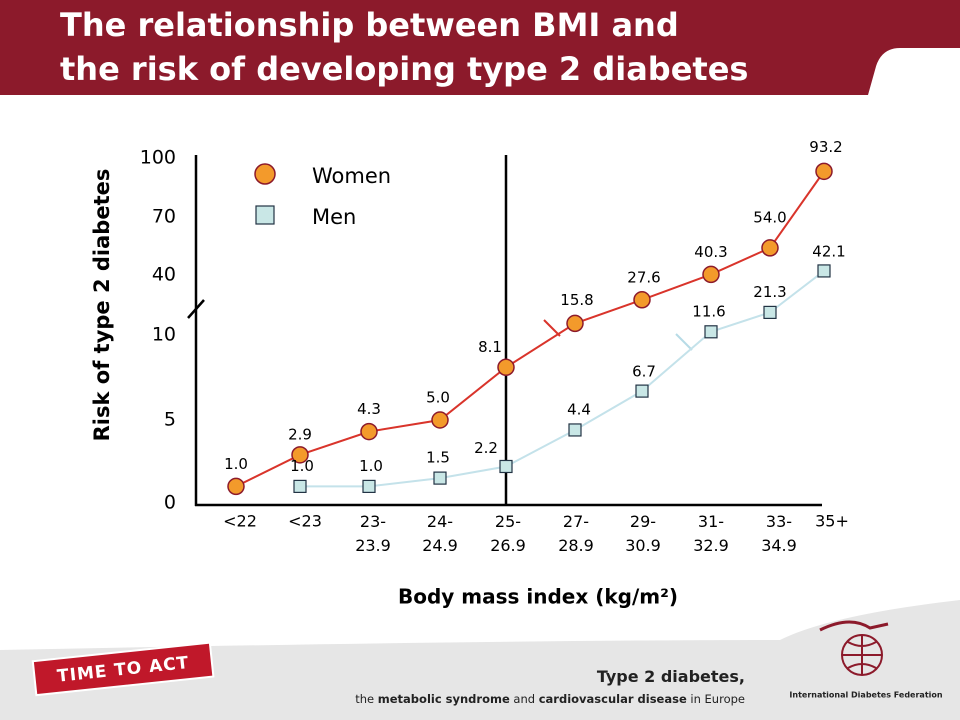  What do you see at coordinates (305, 521) in the screenshot?
I see `x-tick-label: <23` at bounding box center [305, 521].